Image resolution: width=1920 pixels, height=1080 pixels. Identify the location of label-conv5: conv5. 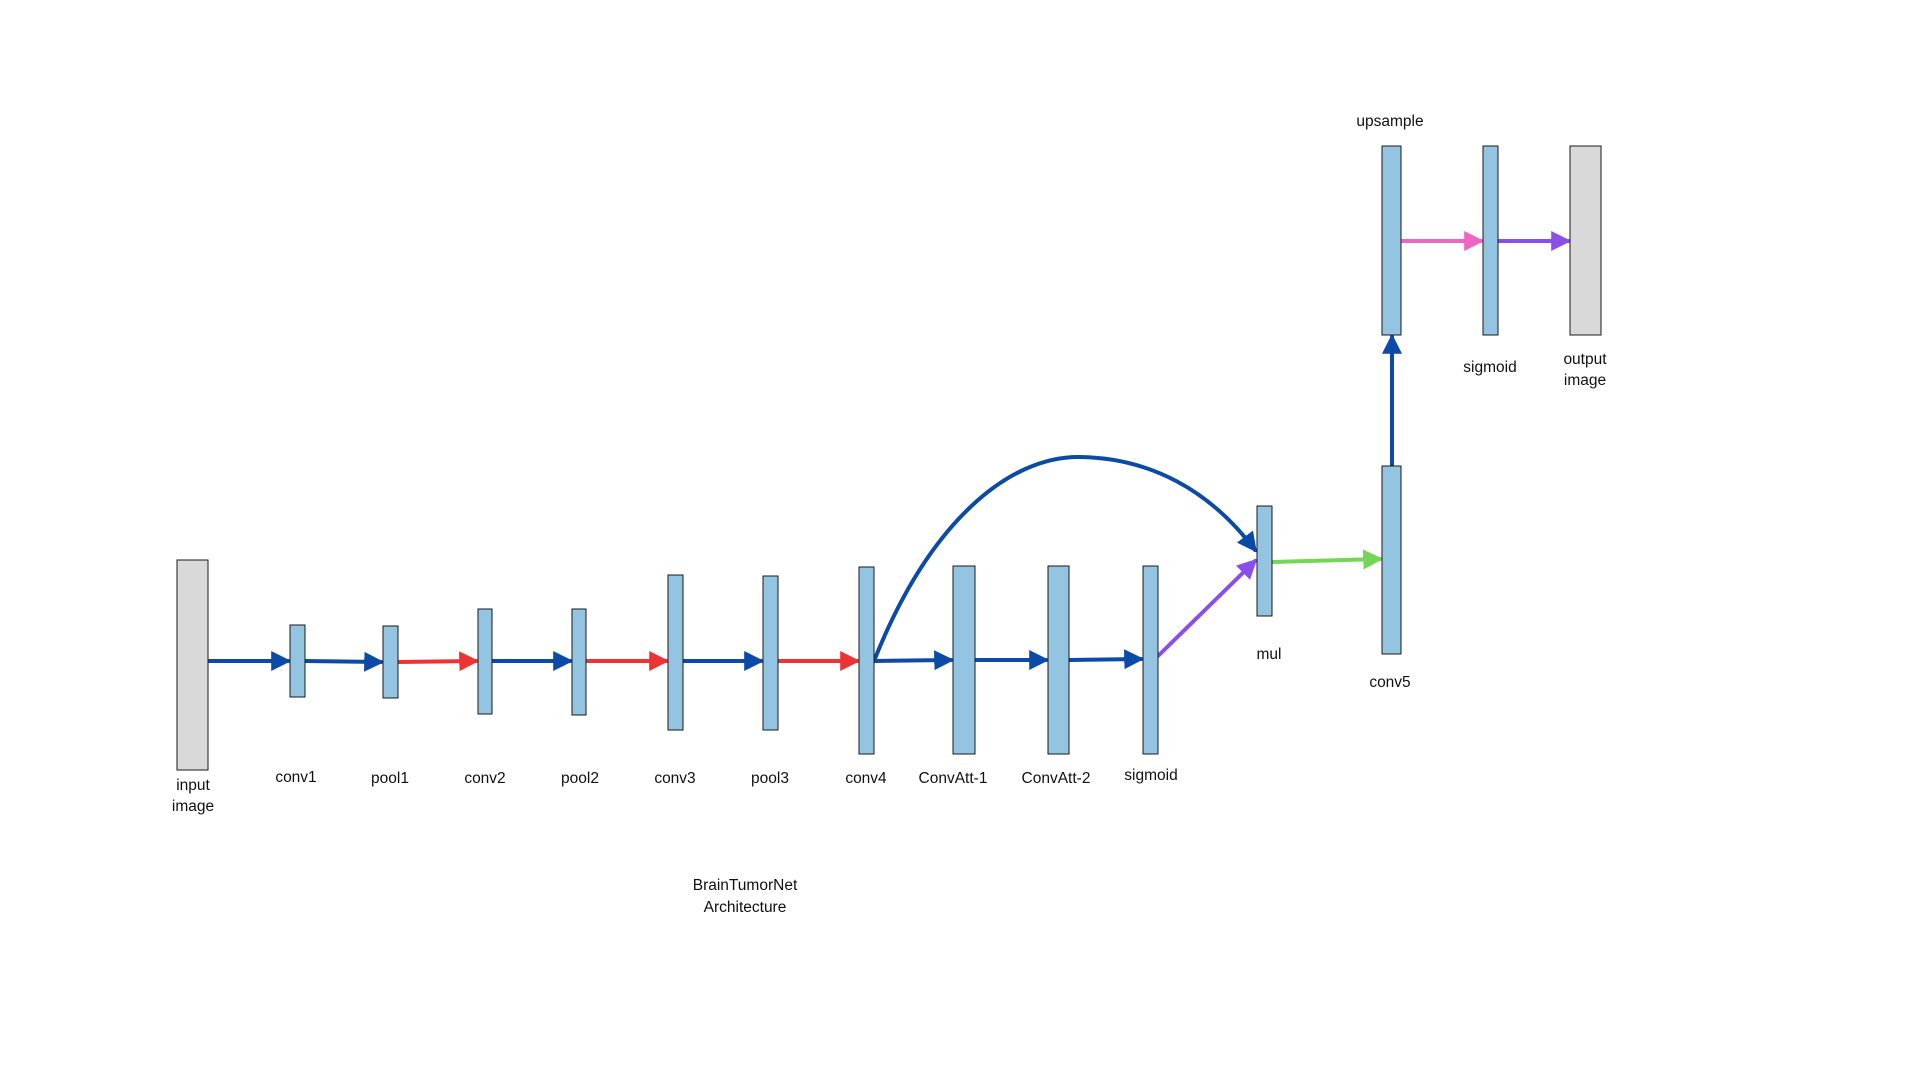
(1389, 682).